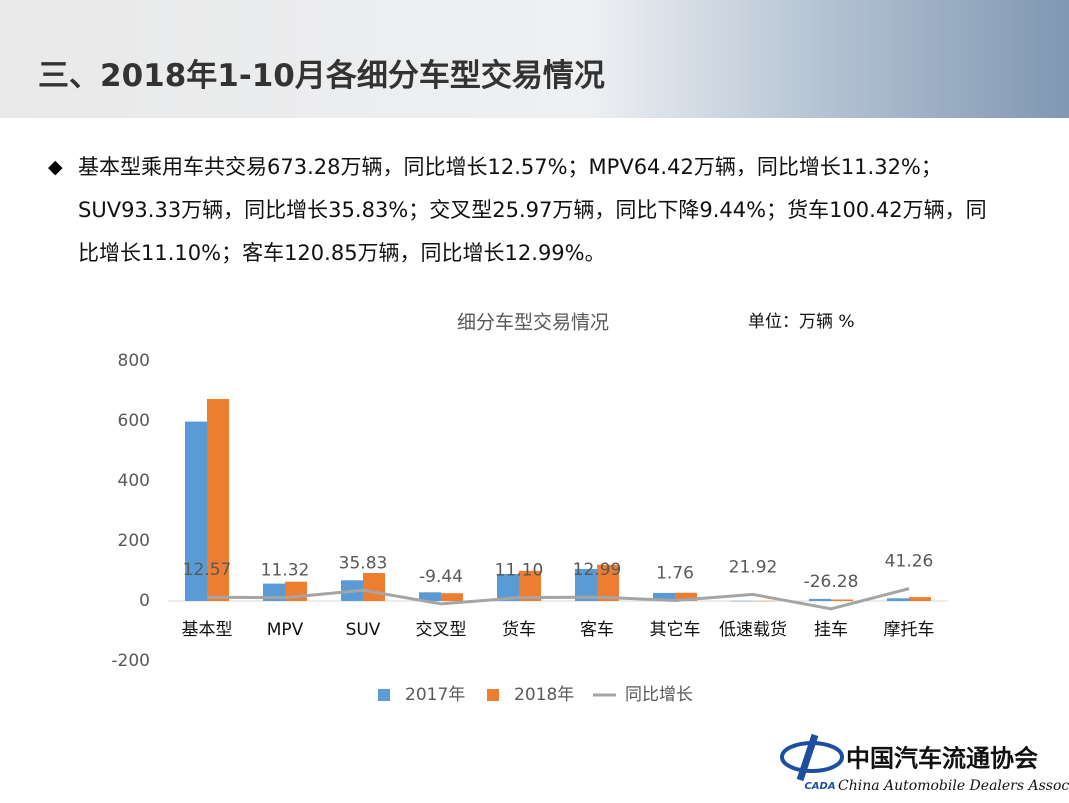 The width and height of the screenshot is (1069, 803). Describe the element at coordinates (363, 630) in the screenshot. I see `x-tick-label: SUV` at that location.